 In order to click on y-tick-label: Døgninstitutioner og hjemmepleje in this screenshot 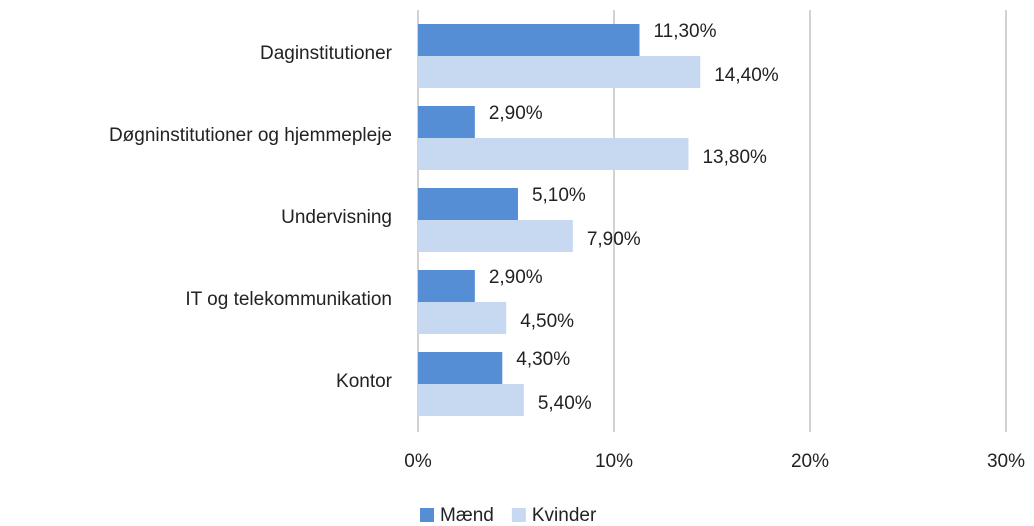, I will do `click(250, 135)`.